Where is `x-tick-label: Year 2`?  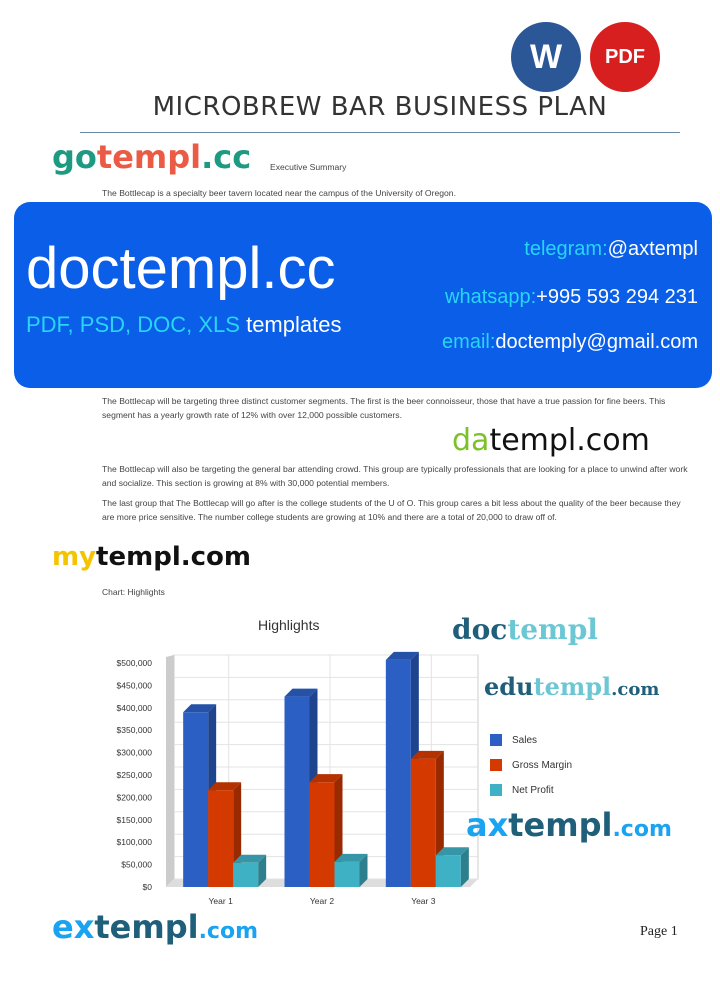
x-tick-label: Year 2 is located at coordinates (322, 901).